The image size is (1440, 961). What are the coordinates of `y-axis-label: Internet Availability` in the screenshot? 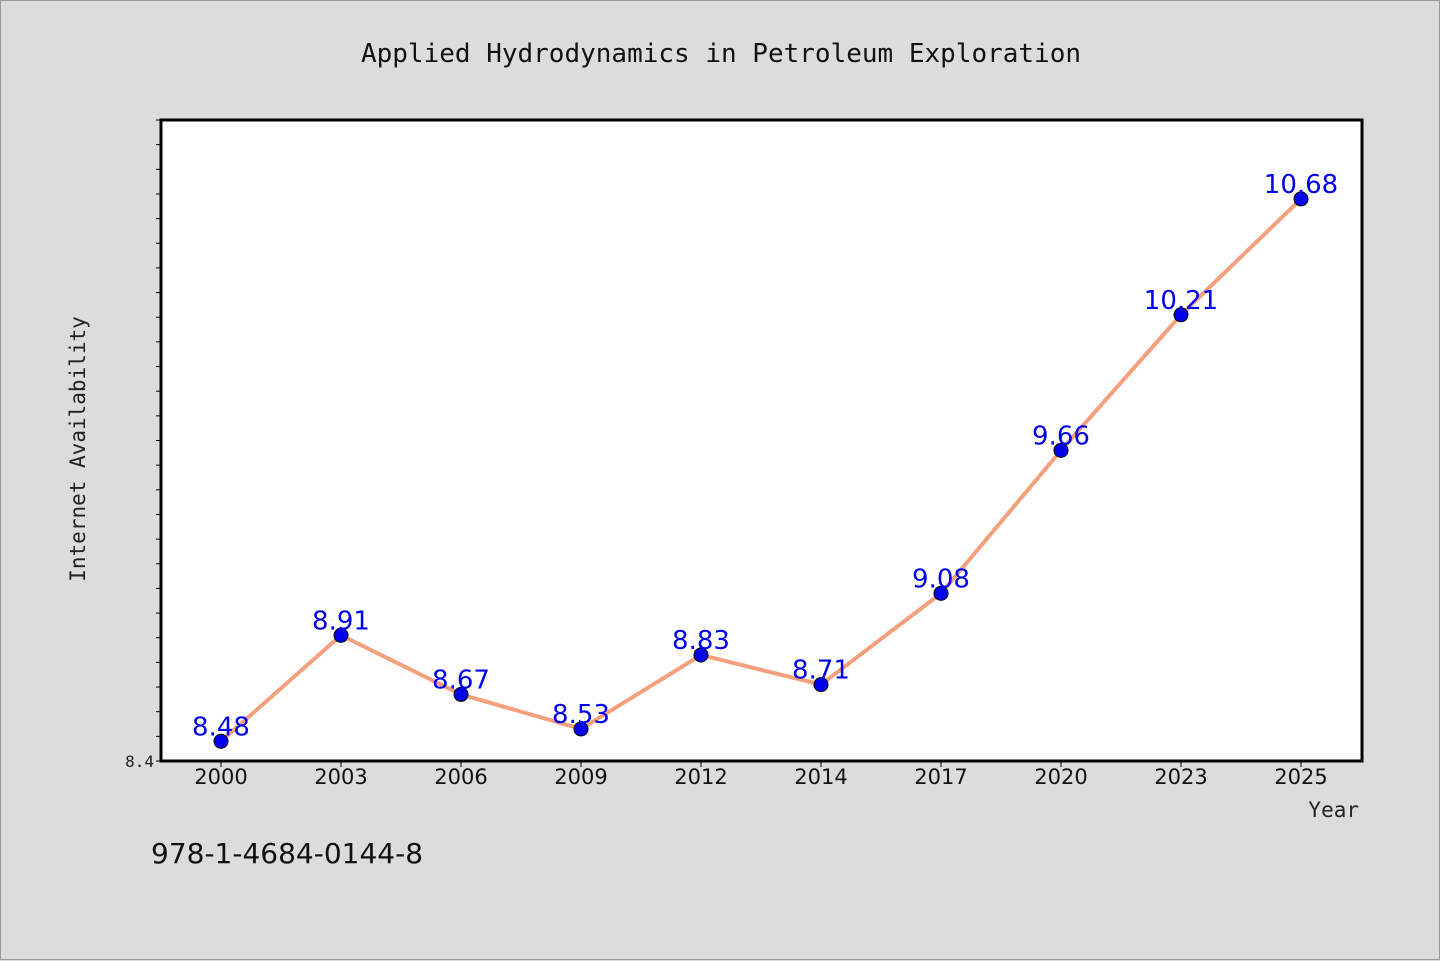 It's located at (78, 449).